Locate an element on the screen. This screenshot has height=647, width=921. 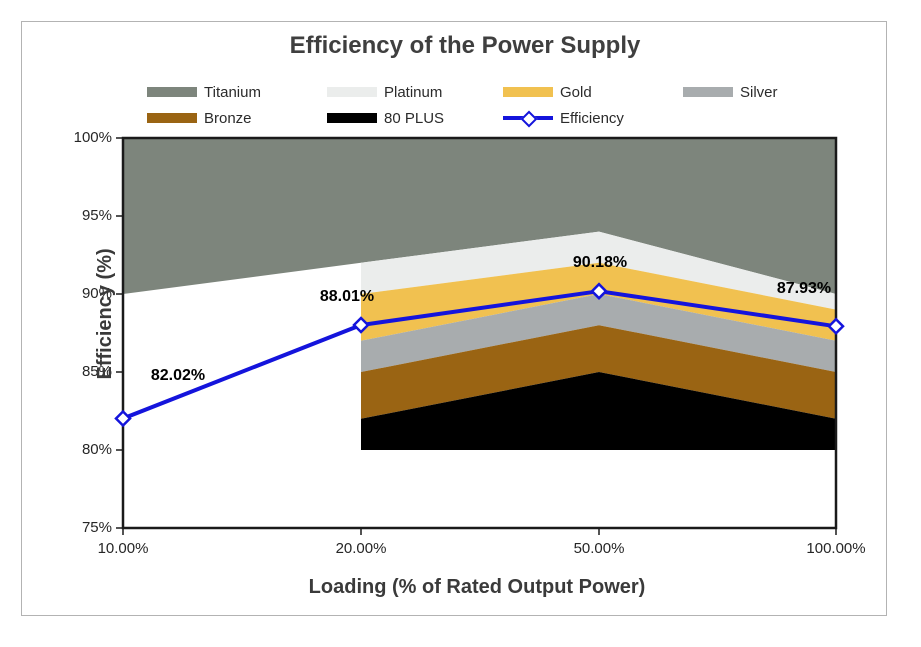
y-tick-label: 100% is located at coordinates (92, 137).